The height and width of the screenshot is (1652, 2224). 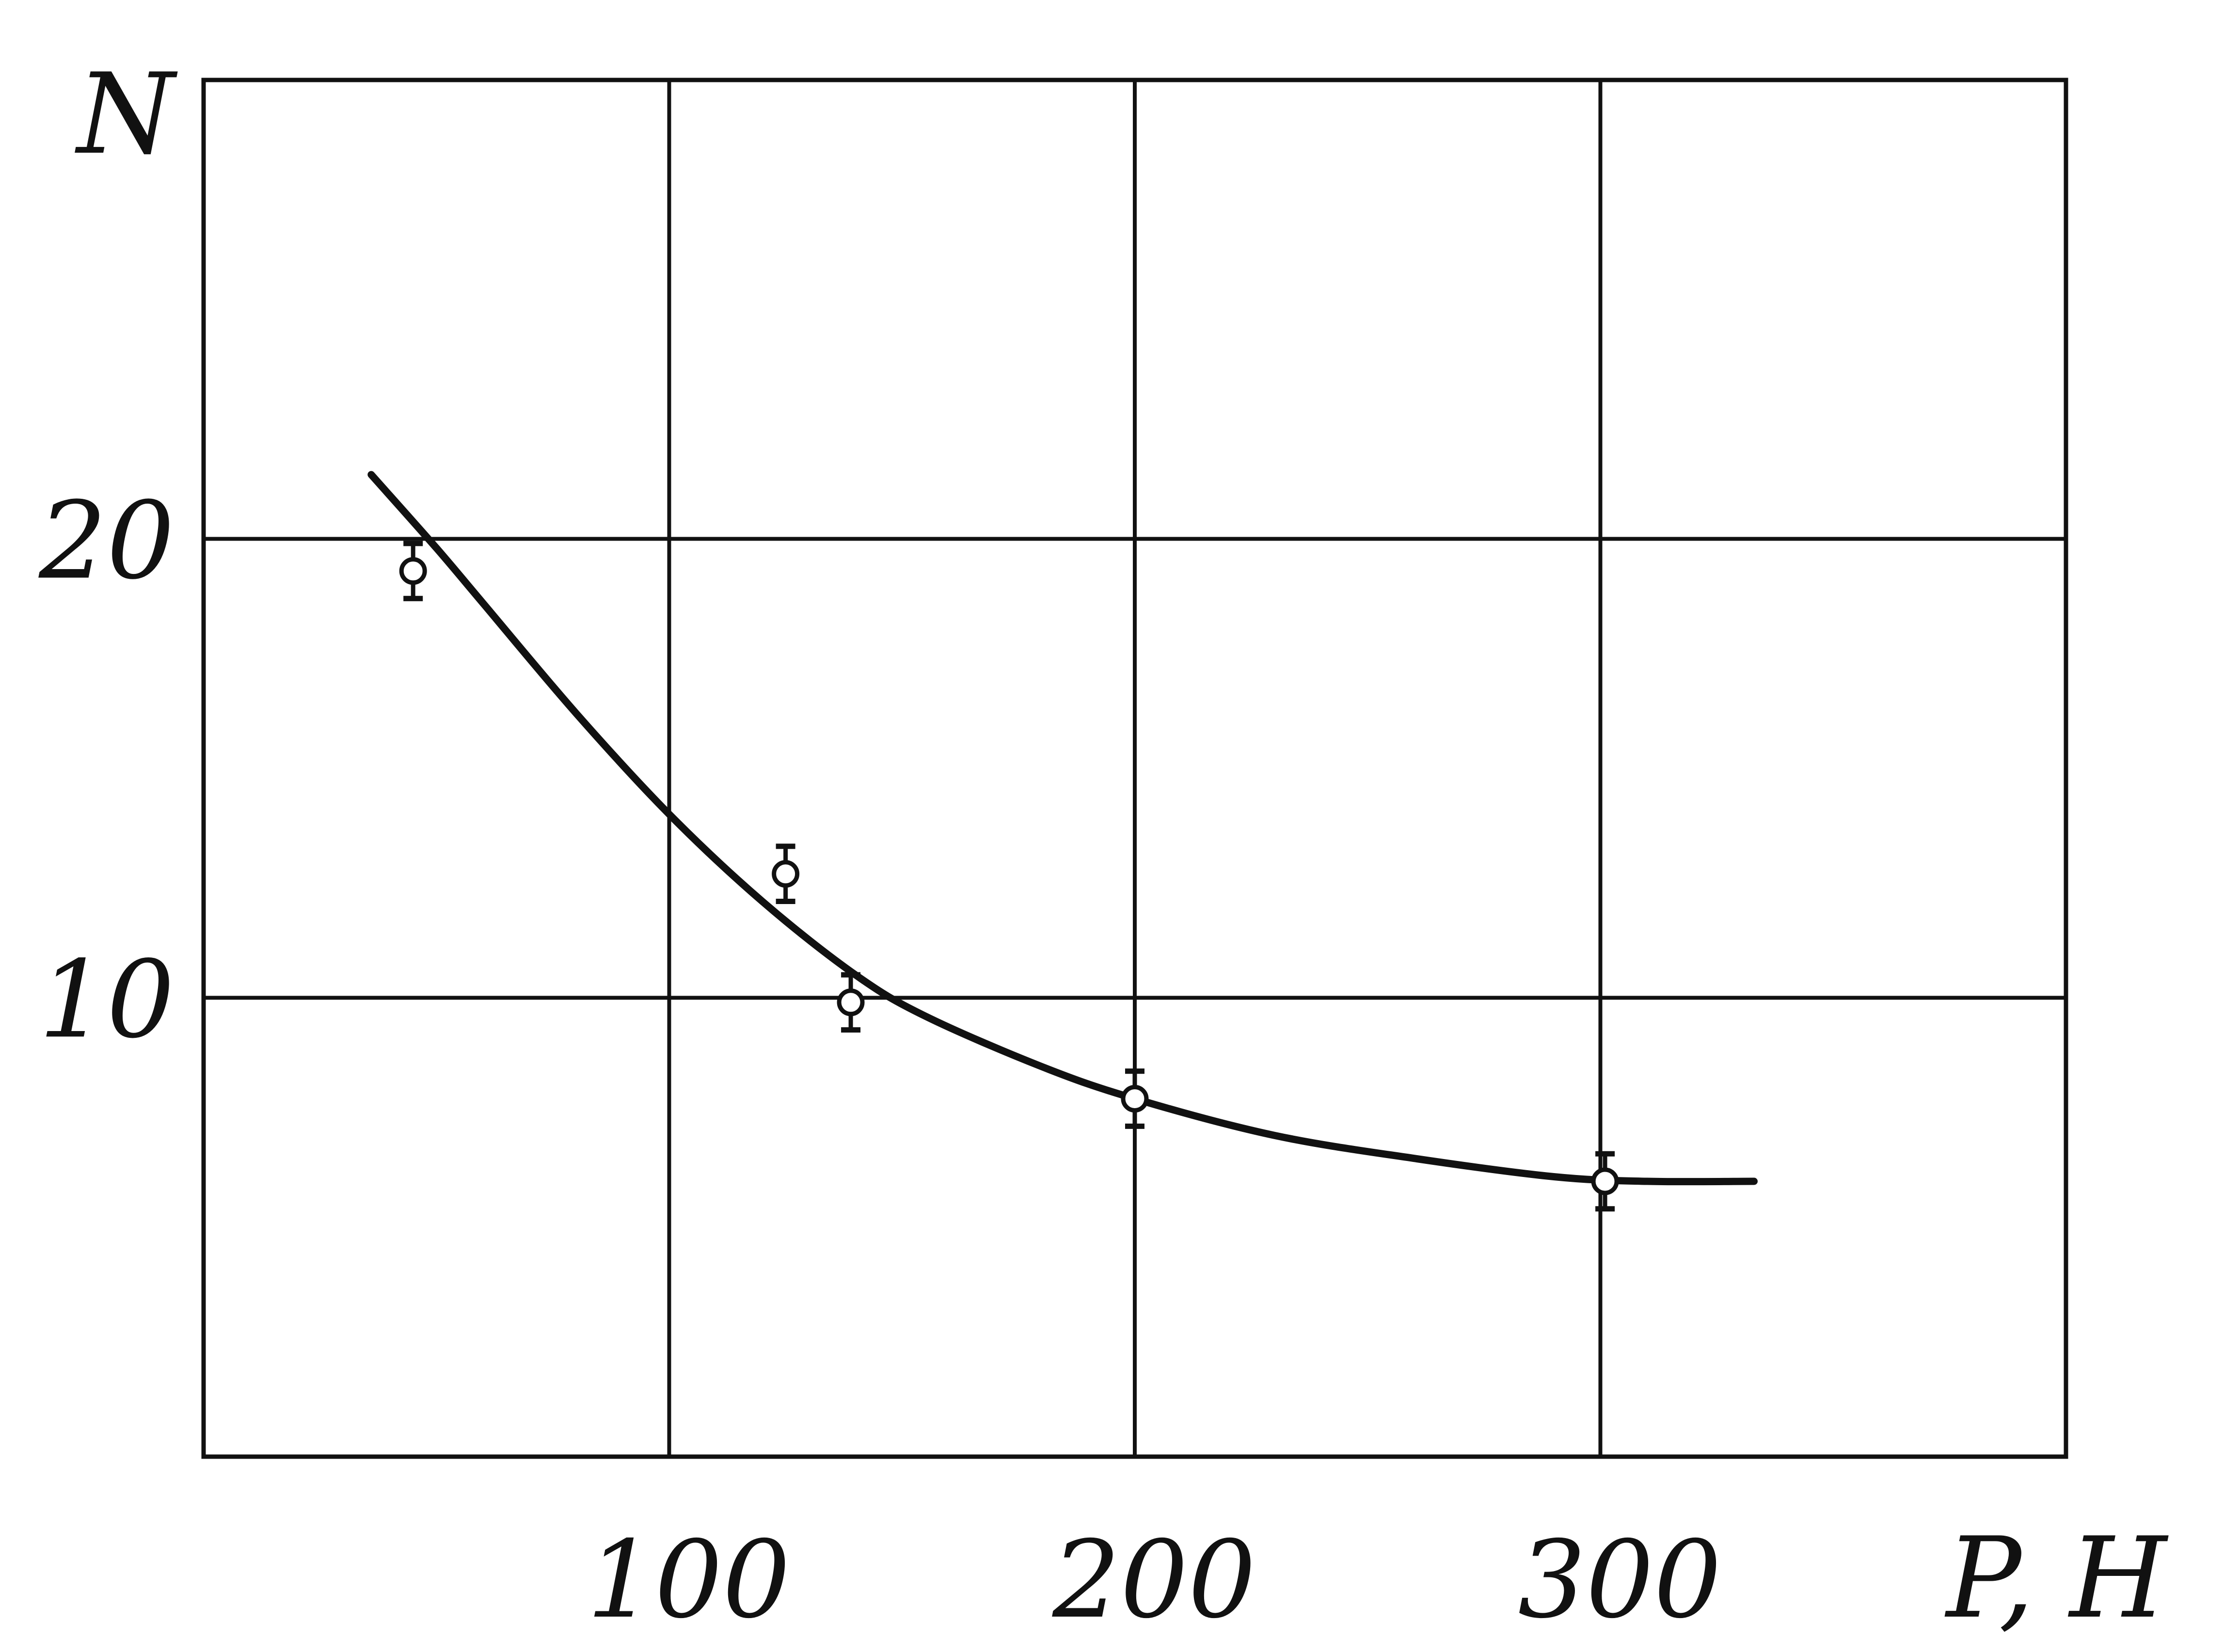 What do you see at coordinates (2056, 1578) in the screenshot?
I see `x-axis-label: P, H` at bounding box center [2056, 1578].